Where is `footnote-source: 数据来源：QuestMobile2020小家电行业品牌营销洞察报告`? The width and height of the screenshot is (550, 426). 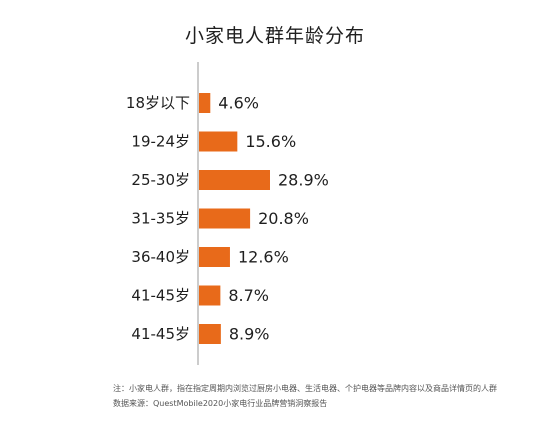 footnote-source: 数据来源：QuestMobile2020小家电行业品牌营销洞察报告 is located at coordinates (328, 403).